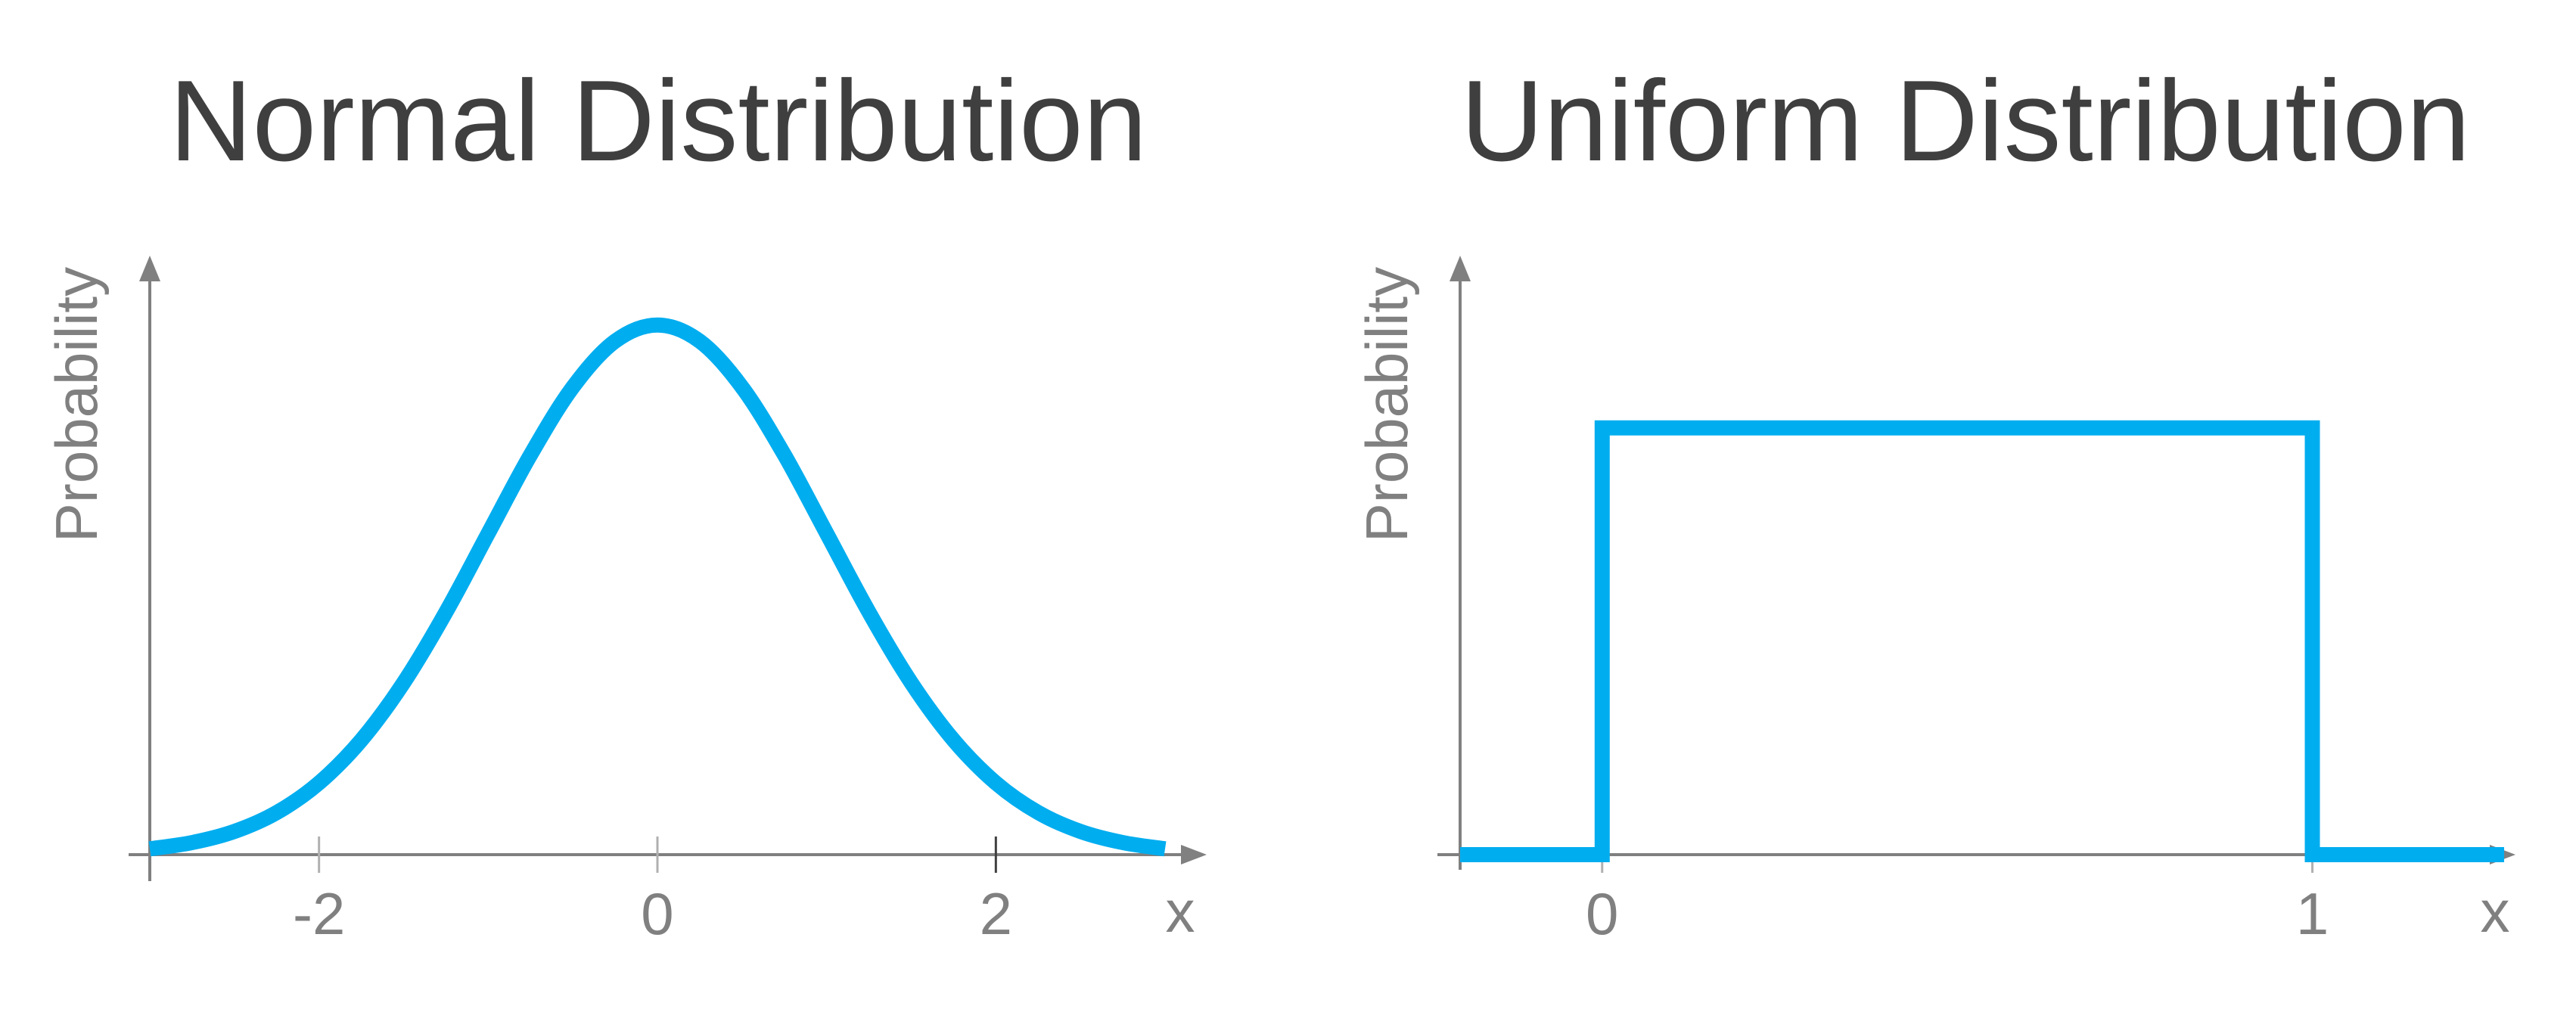  I want to click on x-axis-arrow, so click(1194, 855).